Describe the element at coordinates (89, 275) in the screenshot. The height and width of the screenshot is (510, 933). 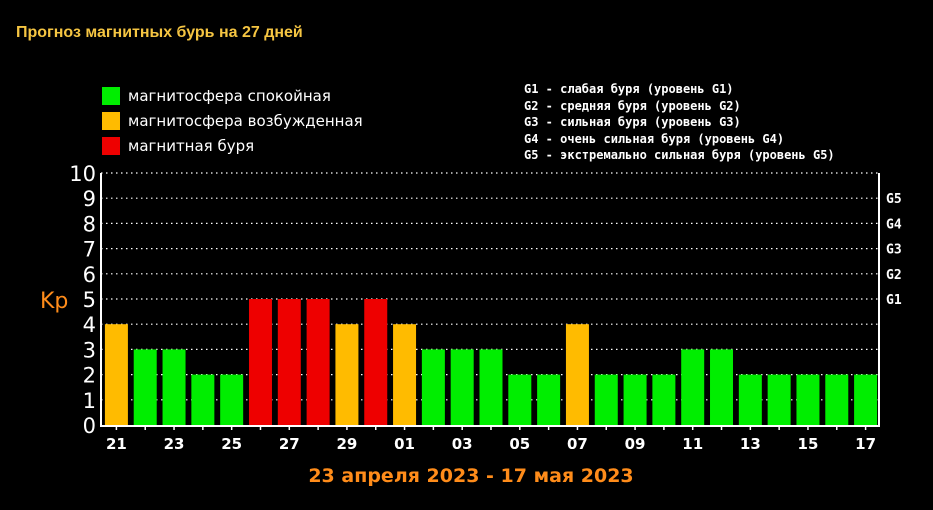
I see `y-tick-label: 6` at that location.